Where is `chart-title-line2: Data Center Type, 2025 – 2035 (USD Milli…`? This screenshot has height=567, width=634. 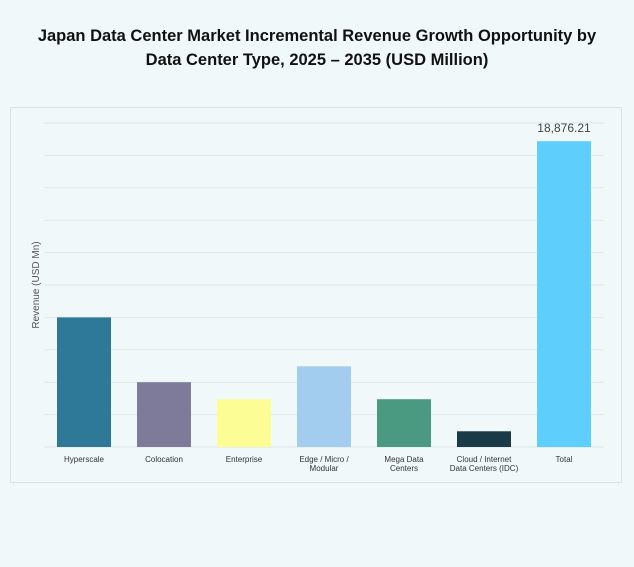
chart-title-line2: Data Center Type, 2025 – 2035 (USD Milli… is located at coordinates (317, 60).